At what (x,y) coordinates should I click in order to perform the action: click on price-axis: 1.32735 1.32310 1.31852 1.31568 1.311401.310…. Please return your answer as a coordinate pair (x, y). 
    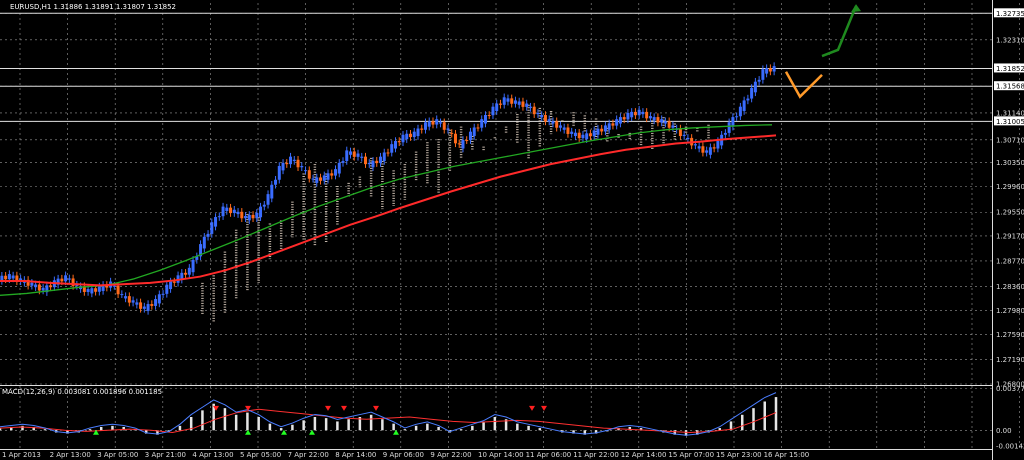
    Looking at the image, I should click on (1009, 229).